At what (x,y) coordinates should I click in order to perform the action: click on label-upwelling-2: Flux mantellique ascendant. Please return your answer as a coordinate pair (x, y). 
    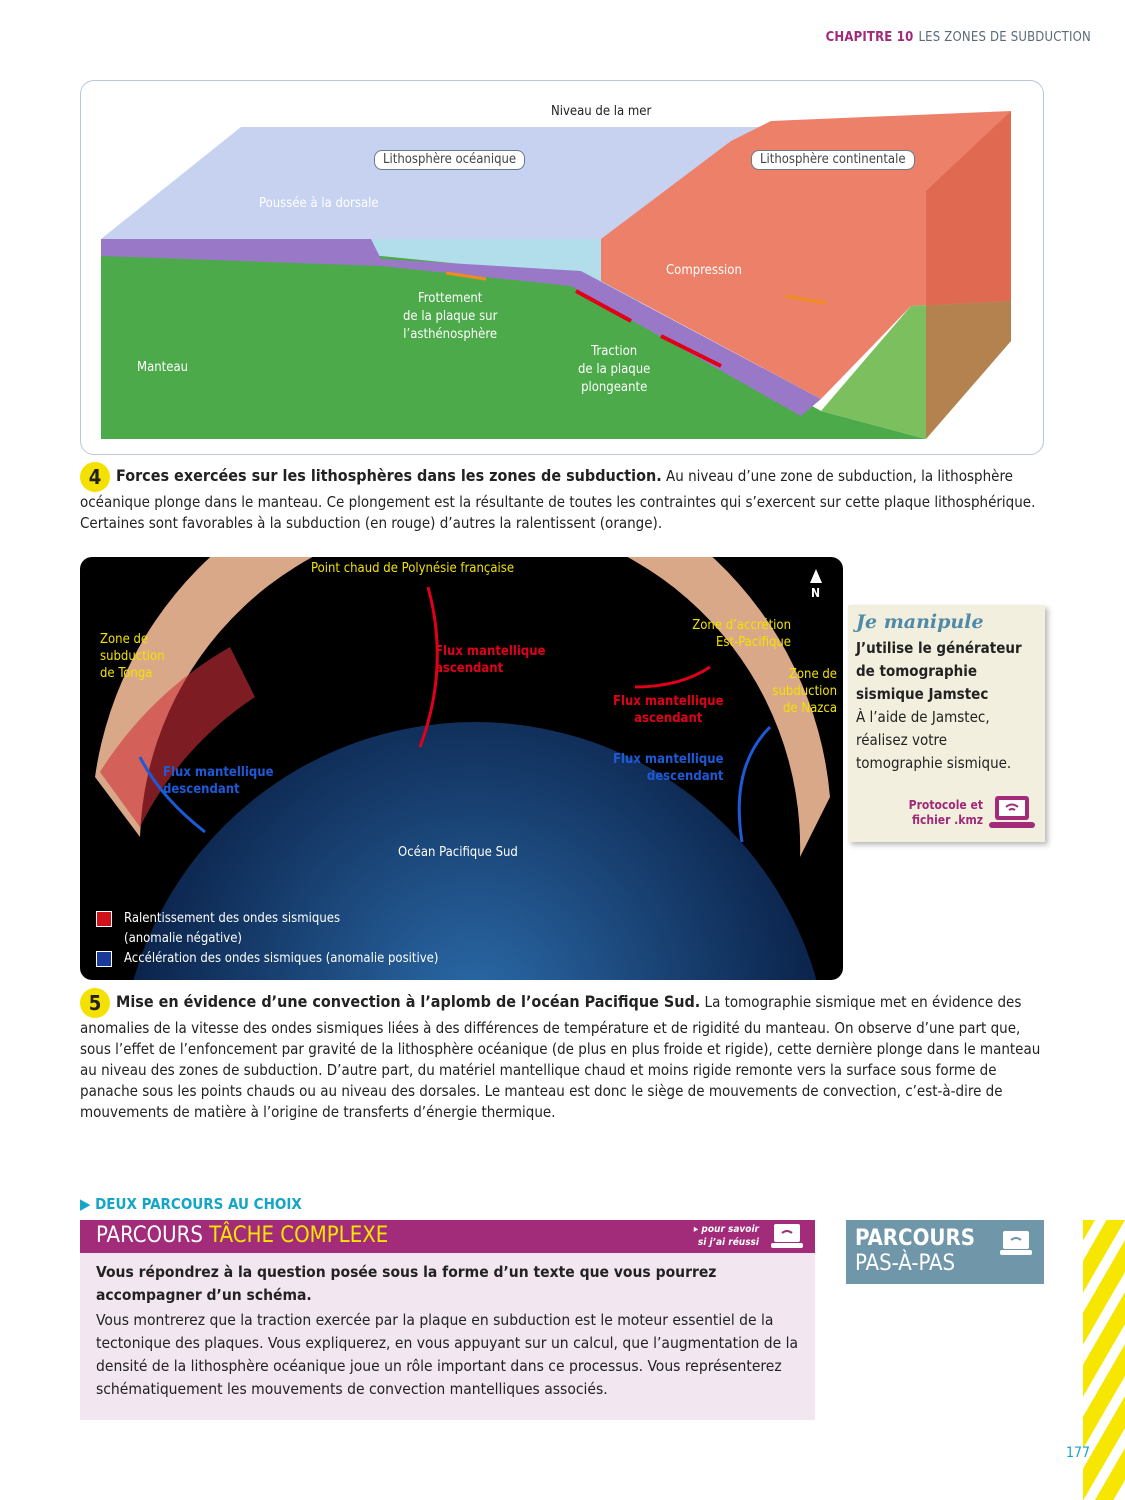
    Looking at the image, I should click on (668, 710).